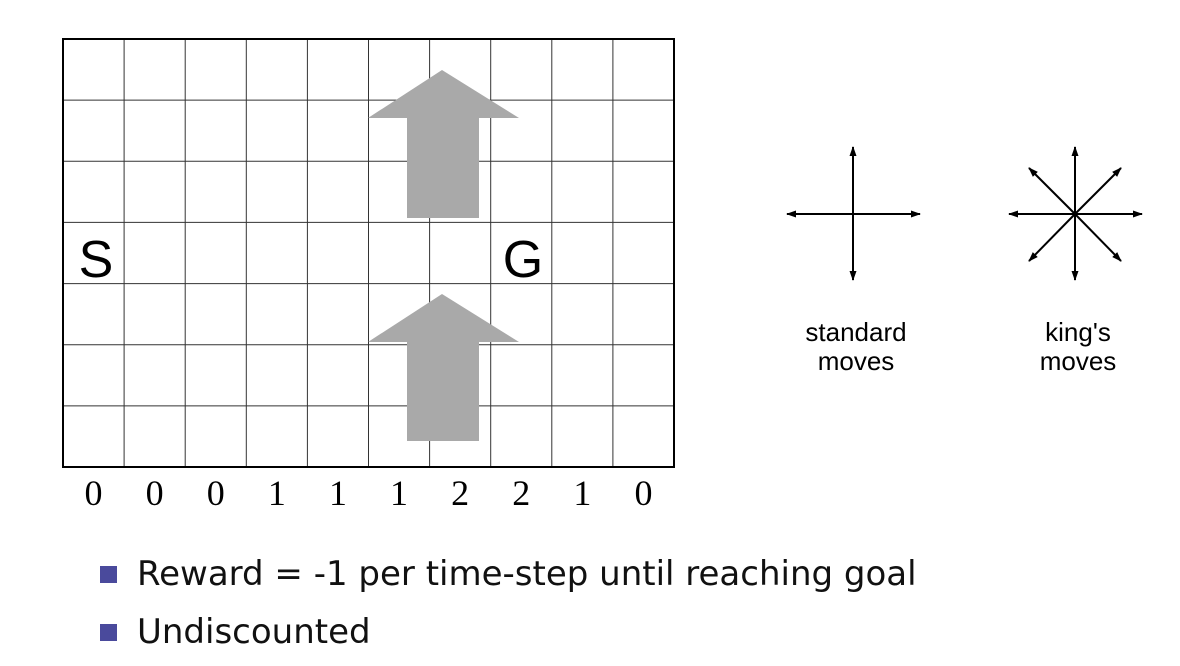 Image resolution: width=1180 pixels, height=666 pixels. Describe the element at coordinates (96, 260) in the screenshot. I see `start-label: S` at that location.